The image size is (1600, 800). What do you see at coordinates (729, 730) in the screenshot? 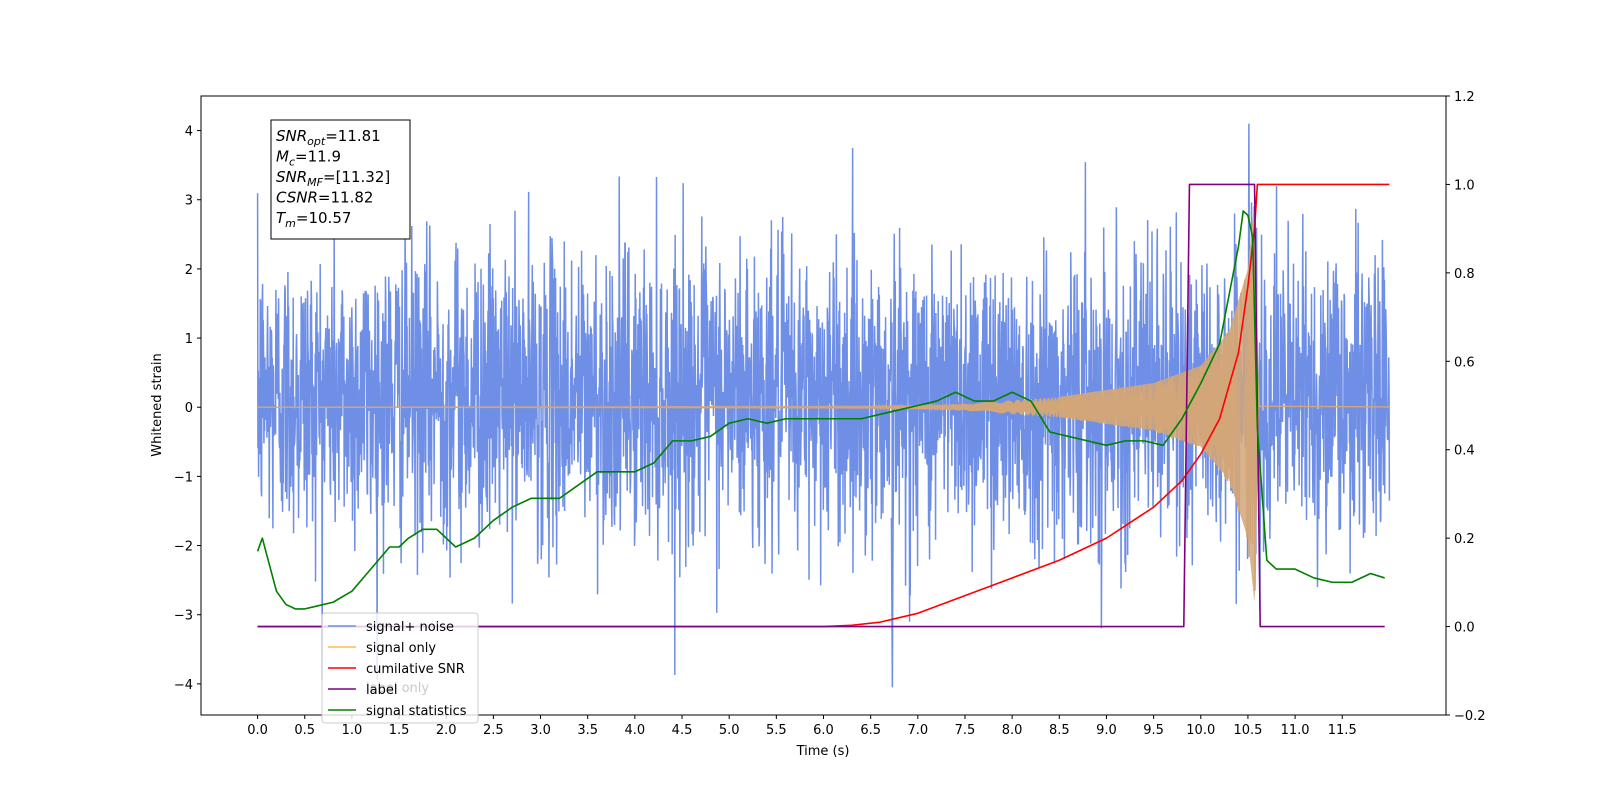
I see `x-tick-label: 5.0` at bounding box center [729, 730].